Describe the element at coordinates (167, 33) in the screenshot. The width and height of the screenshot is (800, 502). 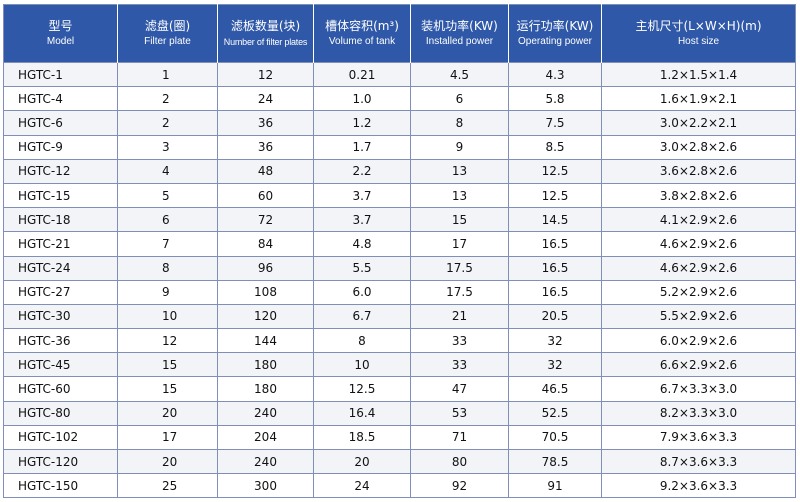
I see `header-filter-plate: 滤盘(圈) Filter plate` at that location.